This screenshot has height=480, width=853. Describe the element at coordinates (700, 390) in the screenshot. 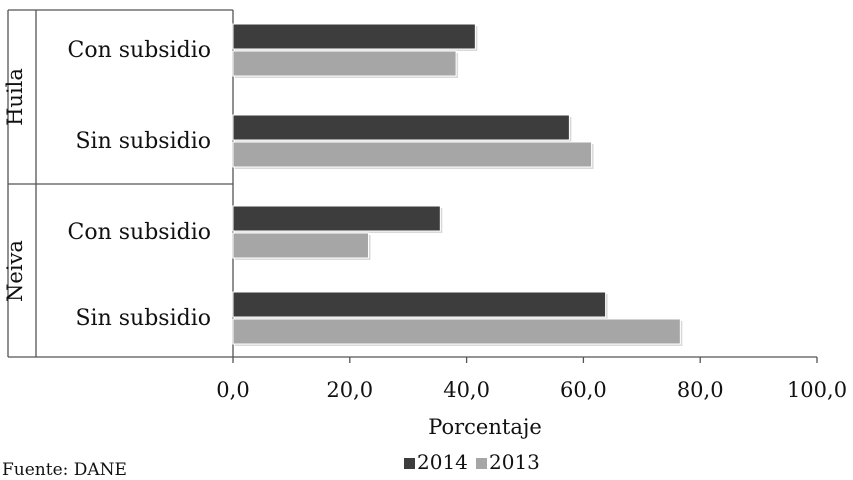

I see `x-tick-label: 80,0` at that location.